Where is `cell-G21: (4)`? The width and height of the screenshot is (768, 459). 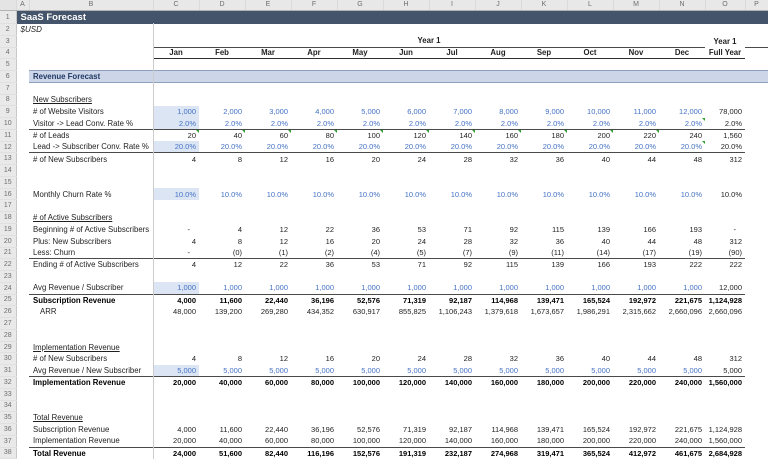 cell-G21: (4) is located at coordinates (375, 253).